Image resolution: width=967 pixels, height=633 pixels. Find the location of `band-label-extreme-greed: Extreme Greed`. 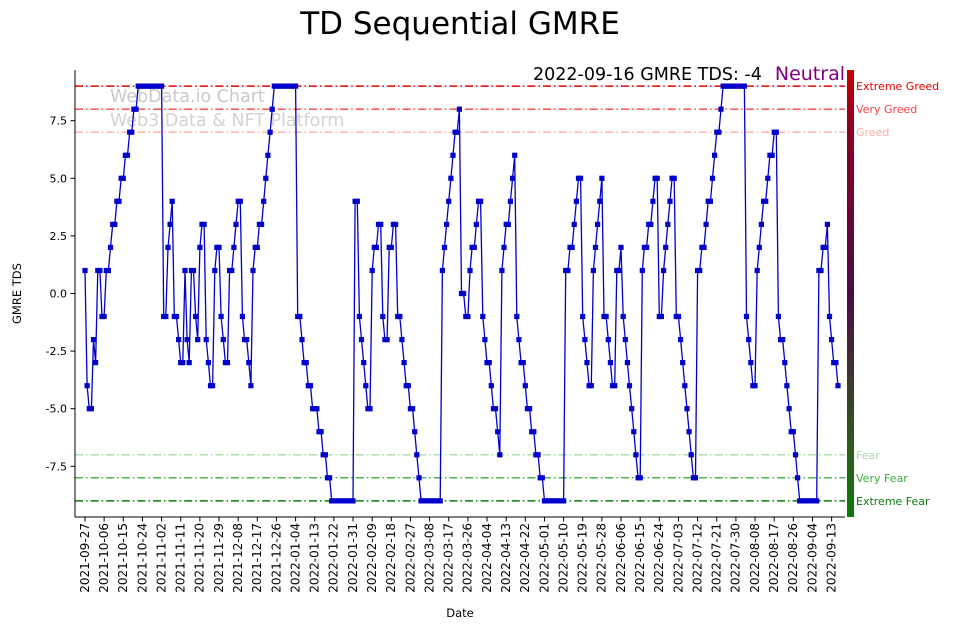

band-label-extreme-greed: Extreme Greed is located at coordinates (897, 86).